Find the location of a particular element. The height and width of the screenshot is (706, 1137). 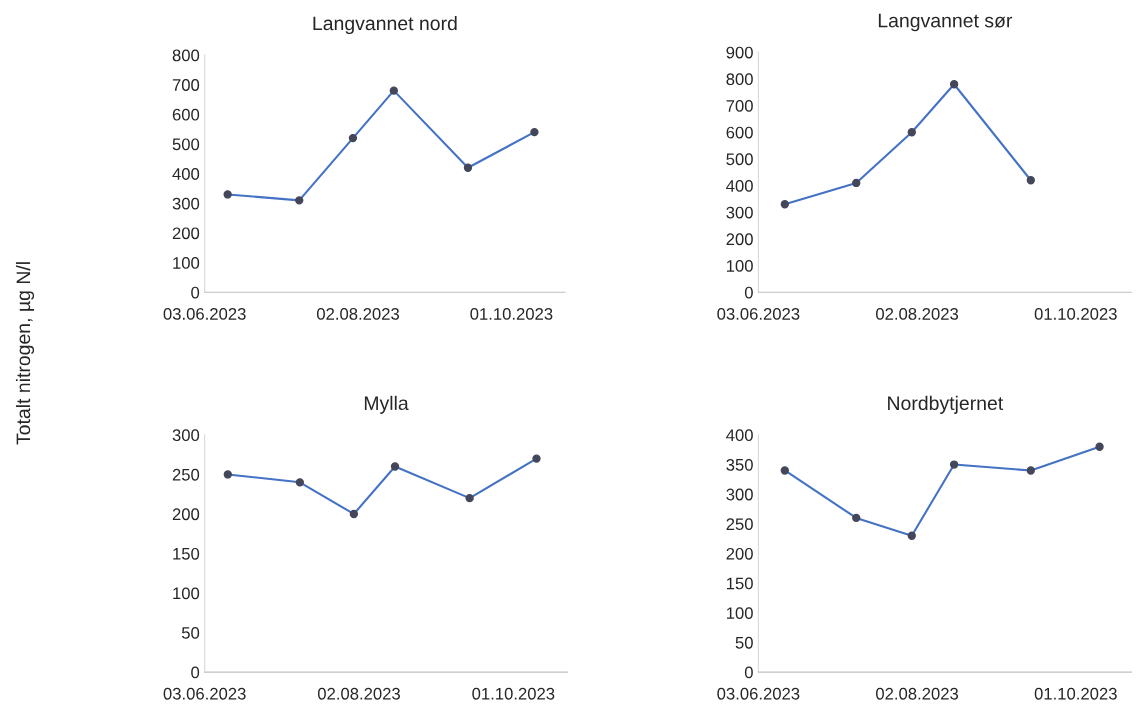

chart-title: Mylla is located at coordinates (386, 404).